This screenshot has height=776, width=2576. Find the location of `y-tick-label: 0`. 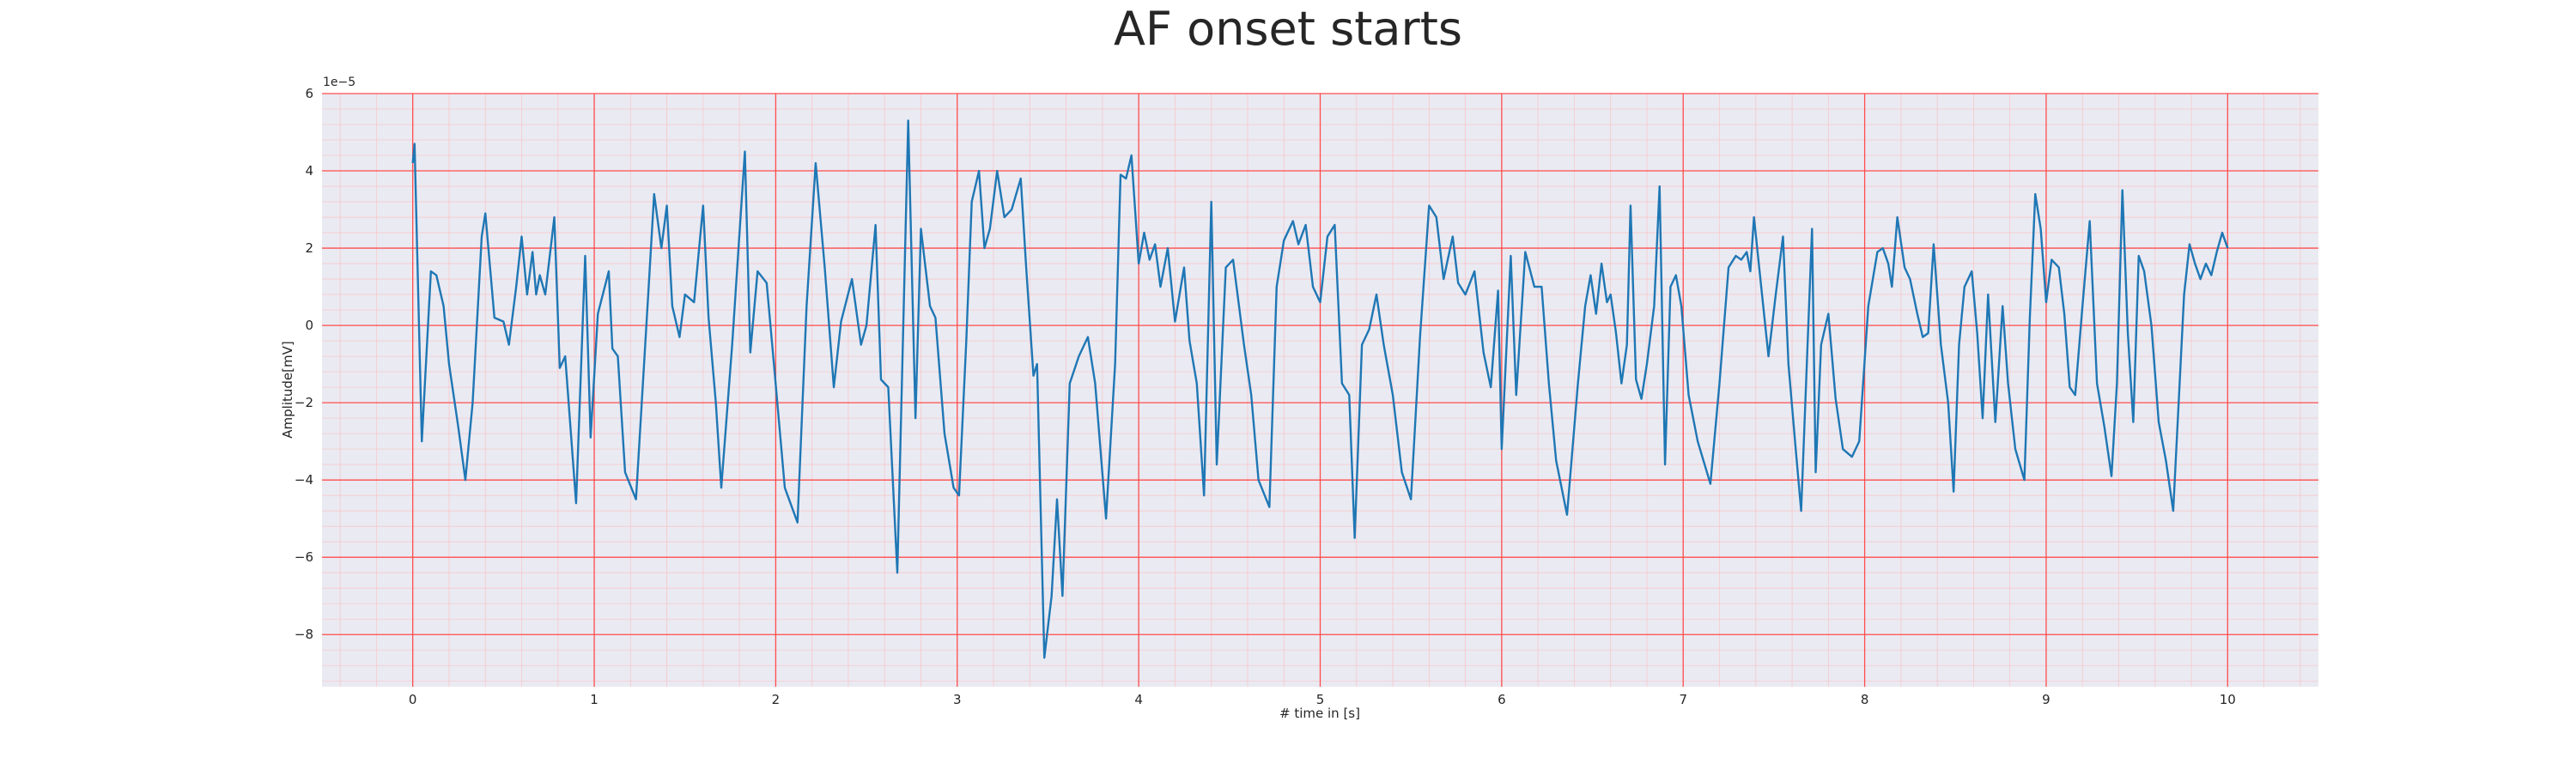

y-tick-label: 0 is located at coordinates (309, 325).